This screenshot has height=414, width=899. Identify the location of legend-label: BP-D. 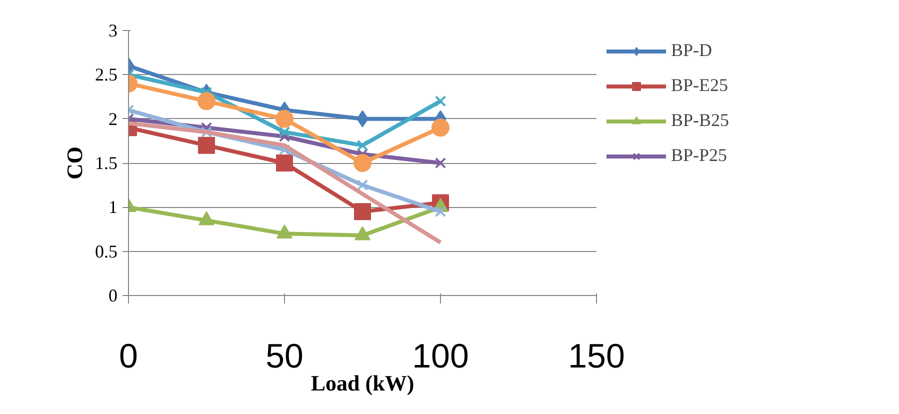
(691, 50).